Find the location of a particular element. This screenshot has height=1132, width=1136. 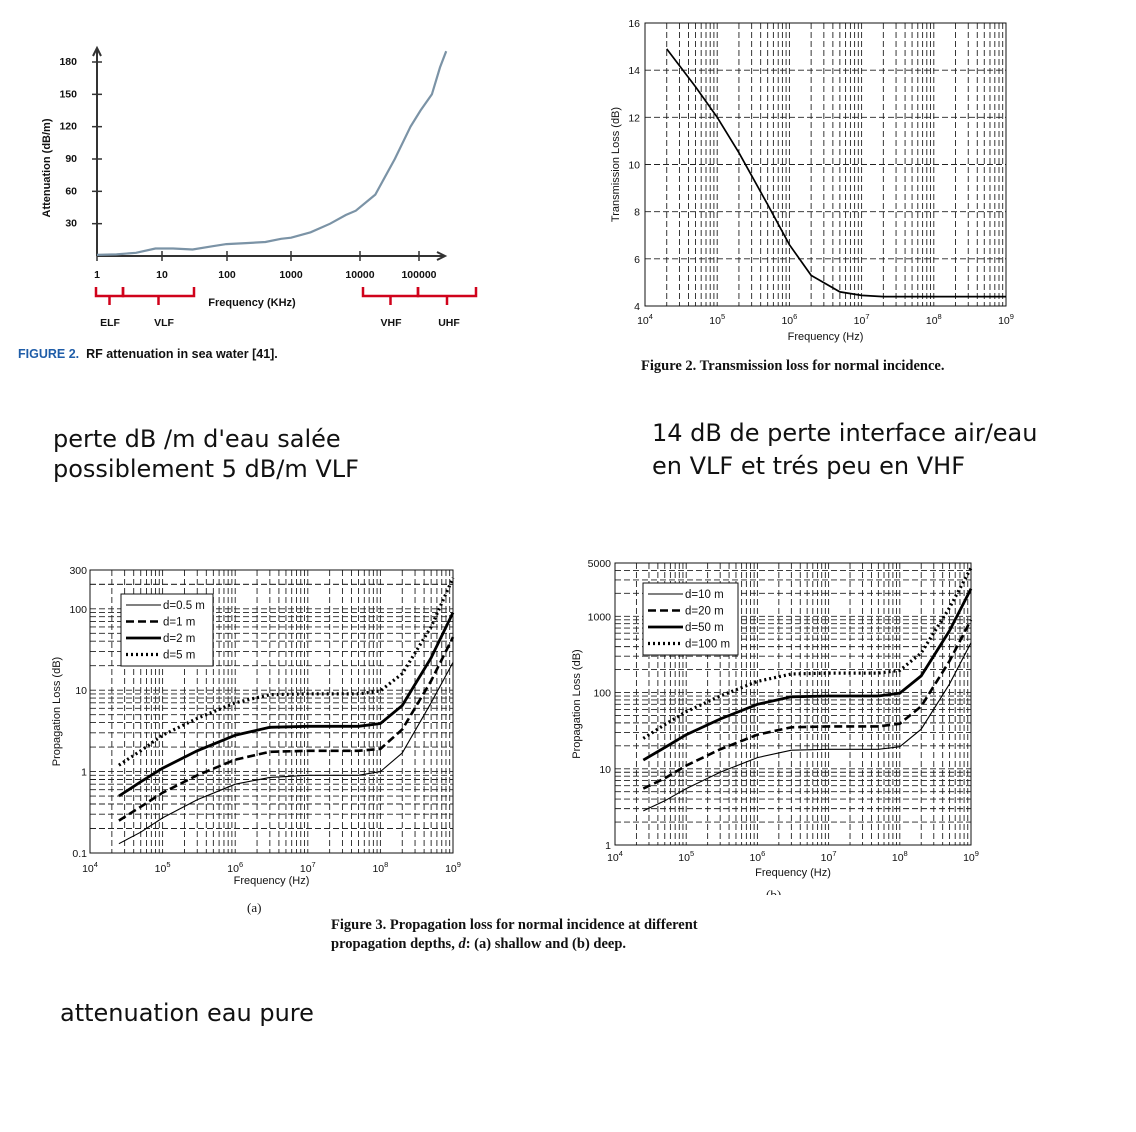

tl-y-tick-label: 6 is located at coordinates (637, 260).